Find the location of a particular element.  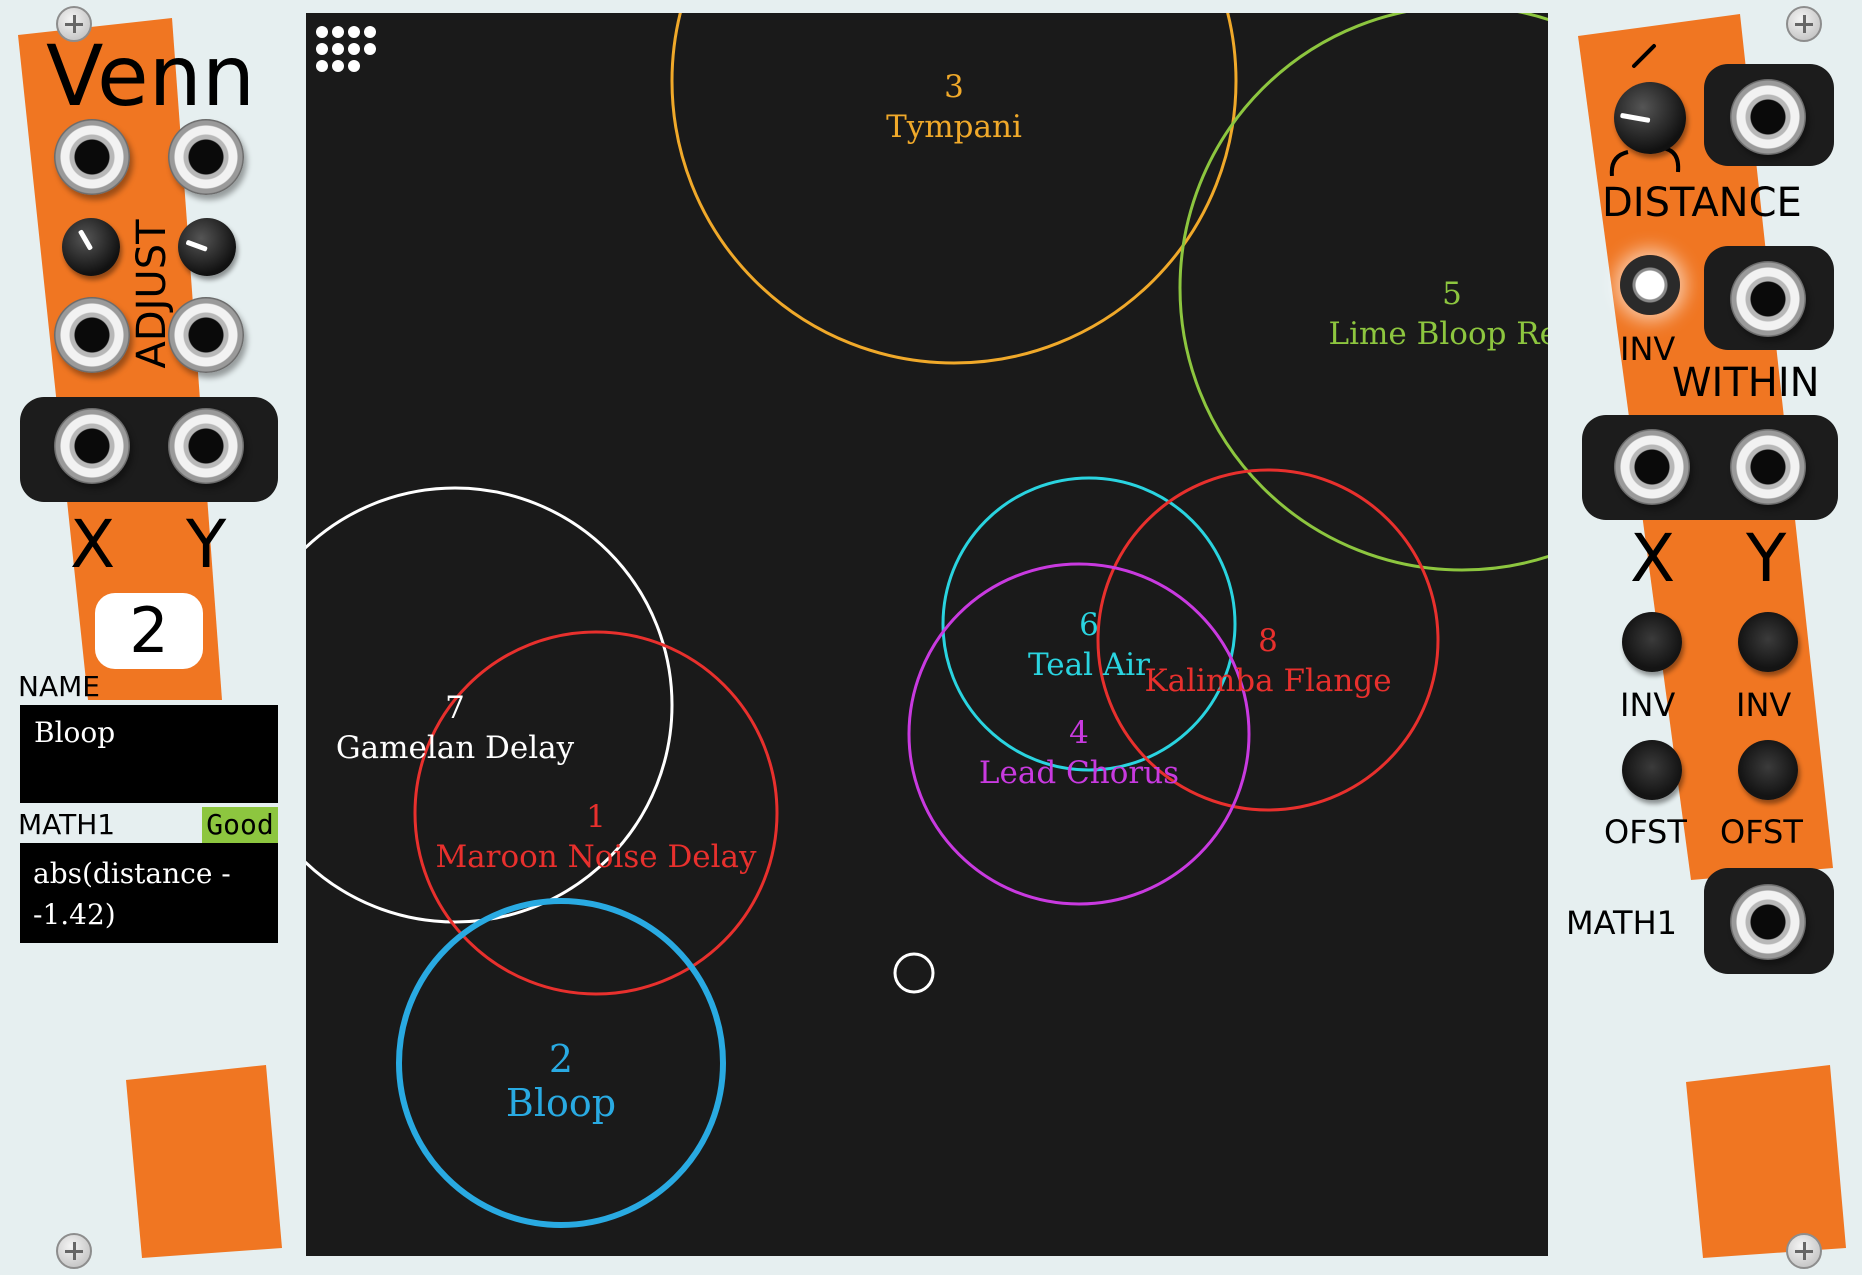

y-inv-label: INV is located at coordinates (1764, 705).